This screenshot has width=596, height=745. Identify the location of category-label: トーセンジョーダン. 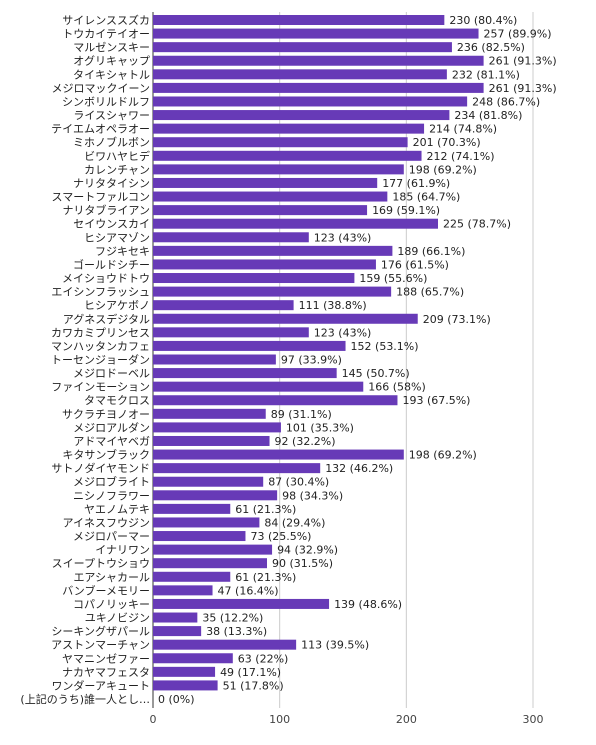
(100, 360).